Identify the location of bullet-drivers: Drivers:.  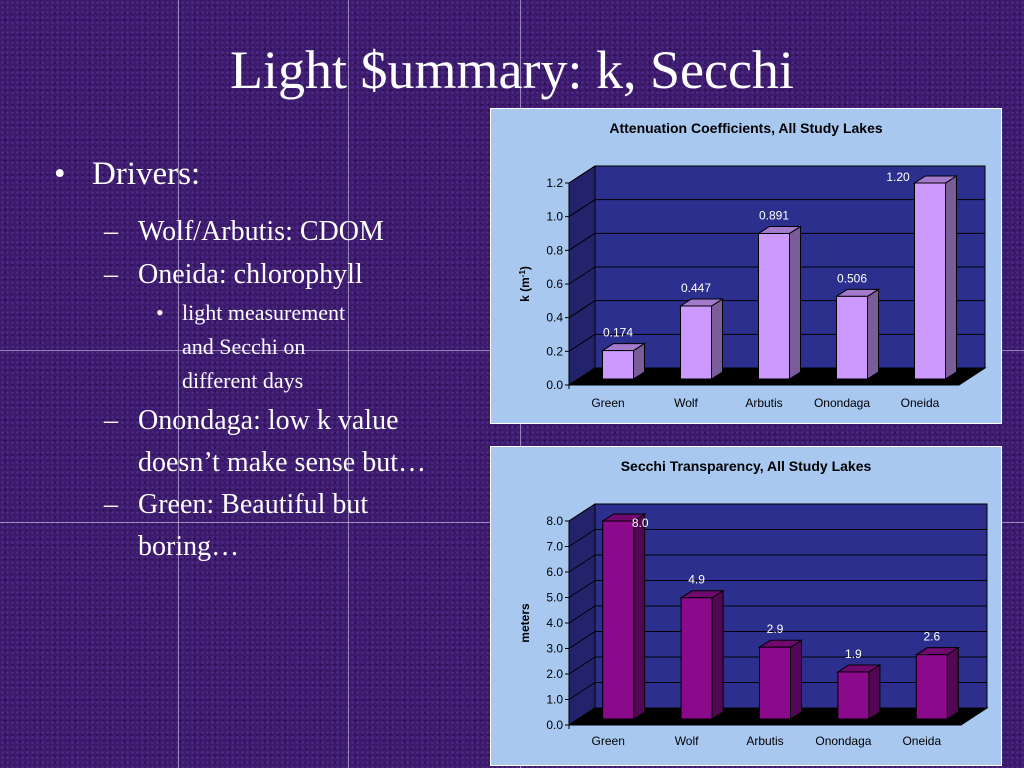
(264, 174).